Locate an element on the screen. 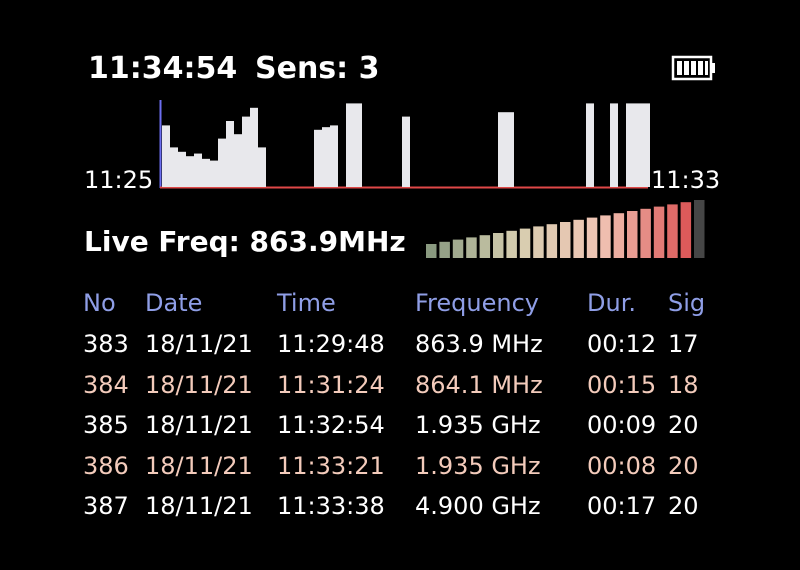 Image resolution: width=800 pixels, height=570 pixels. battery-icon is located at coordinates (693, 68).